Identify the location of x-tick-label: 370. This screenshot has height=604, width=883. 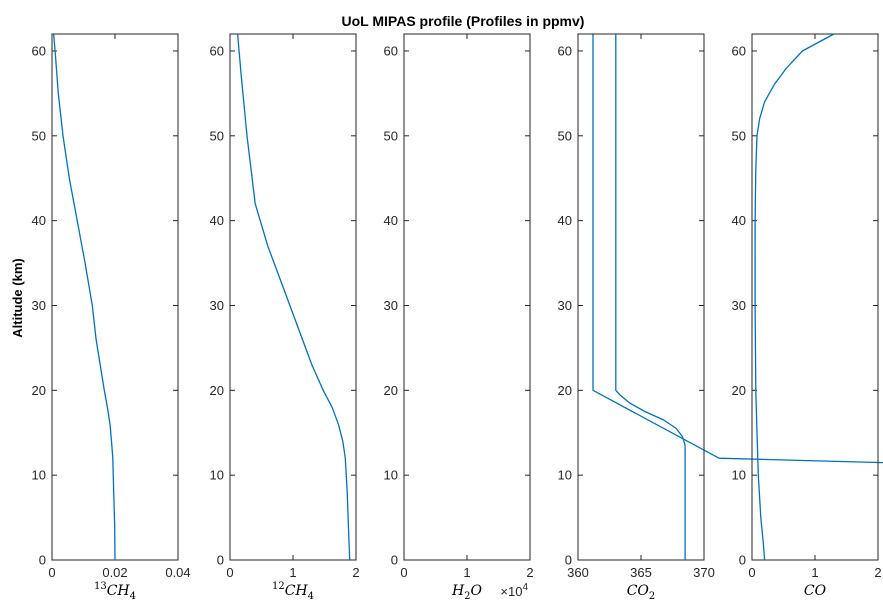
(704, 572).